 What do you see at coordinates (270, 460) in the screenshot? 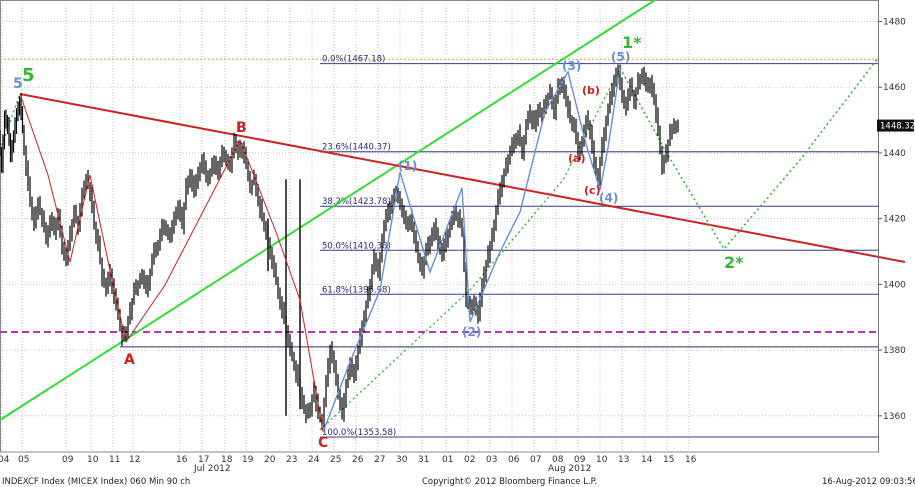
I see `x-tick-label: 20` at bounding box center [270, 460].